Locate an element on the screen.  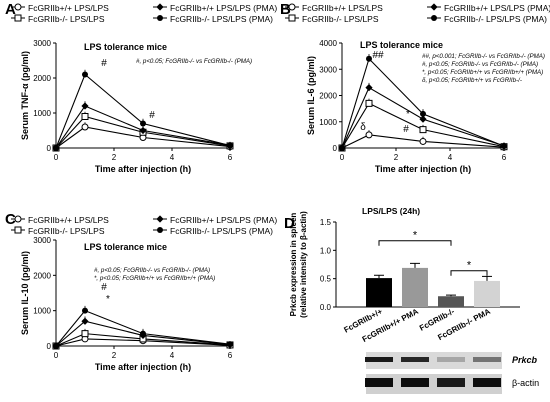
y-tick-label: 0.0 is located at coordinates (326, 307).